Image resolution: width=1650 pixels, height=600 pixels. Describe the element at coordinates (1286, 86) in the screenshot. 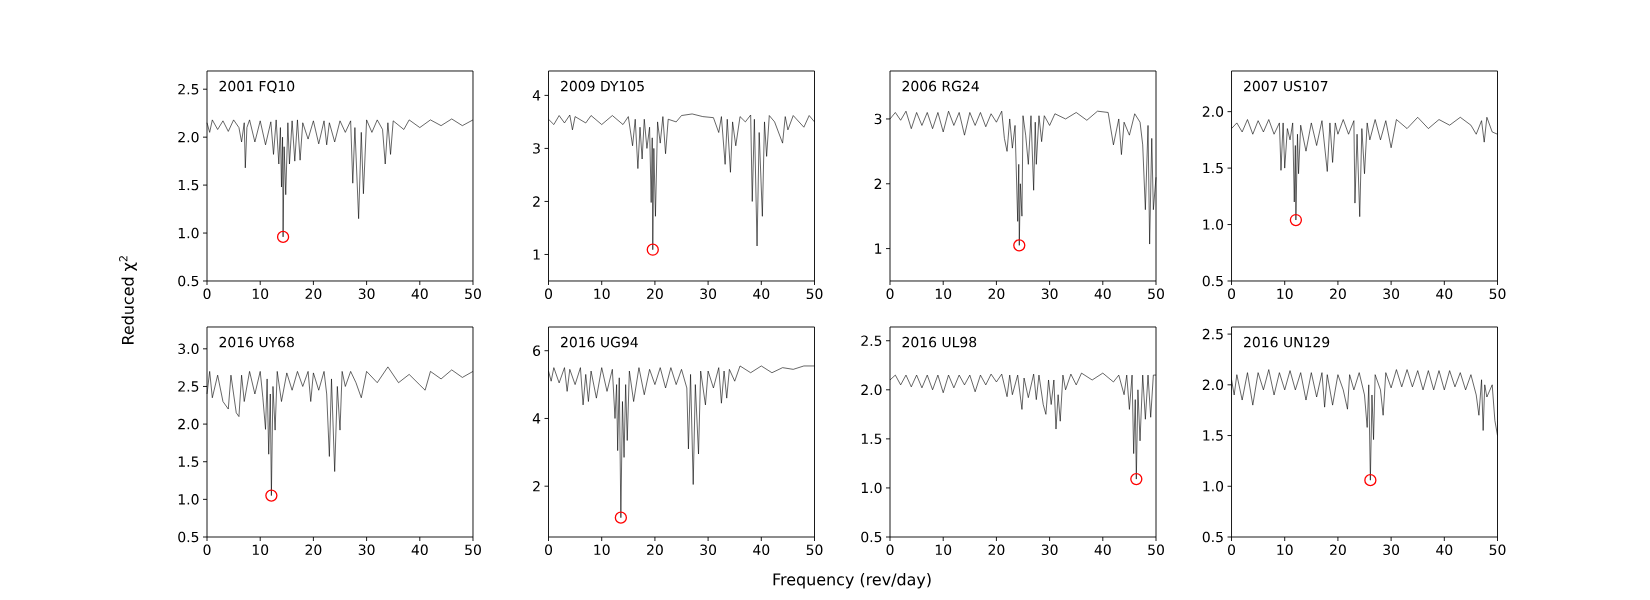

I see `text: 2007 US107` at that location.